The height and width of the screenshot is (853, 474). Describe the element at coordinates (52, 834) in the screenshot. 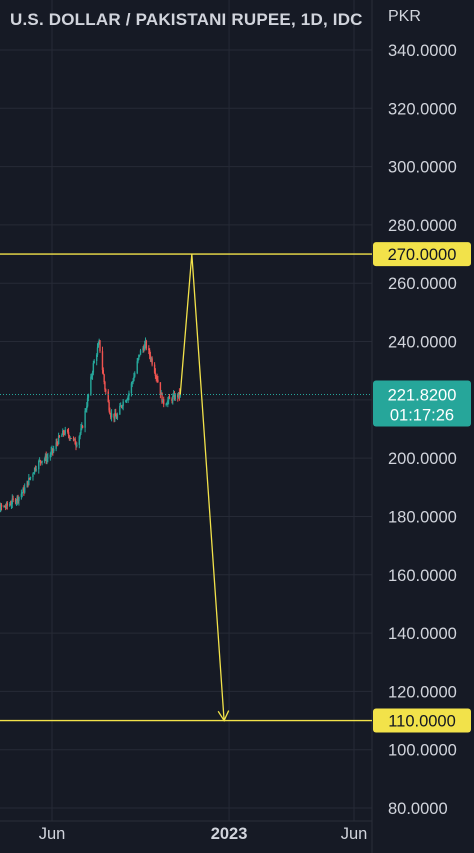

I see `time-tick-label: Jun` at that location.